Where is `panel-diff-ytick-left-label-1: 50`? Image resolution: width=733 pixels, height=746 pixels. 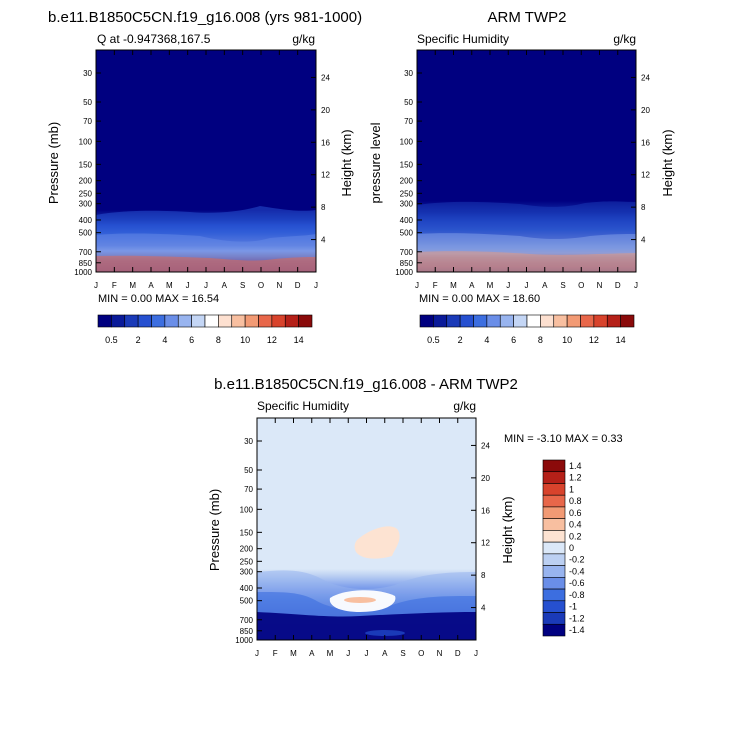
panel-diff-ytick-left-label-1: 50 is located at coordinates (248, 470).